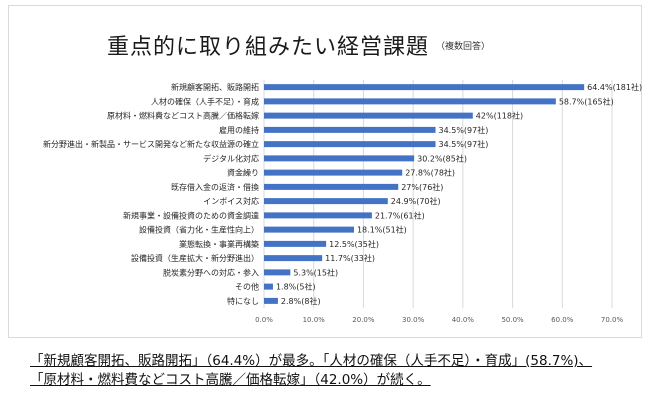 This screenshot has height=401, width=650. I want to click on data-label: 18.1%(51社), so click(382, 230).